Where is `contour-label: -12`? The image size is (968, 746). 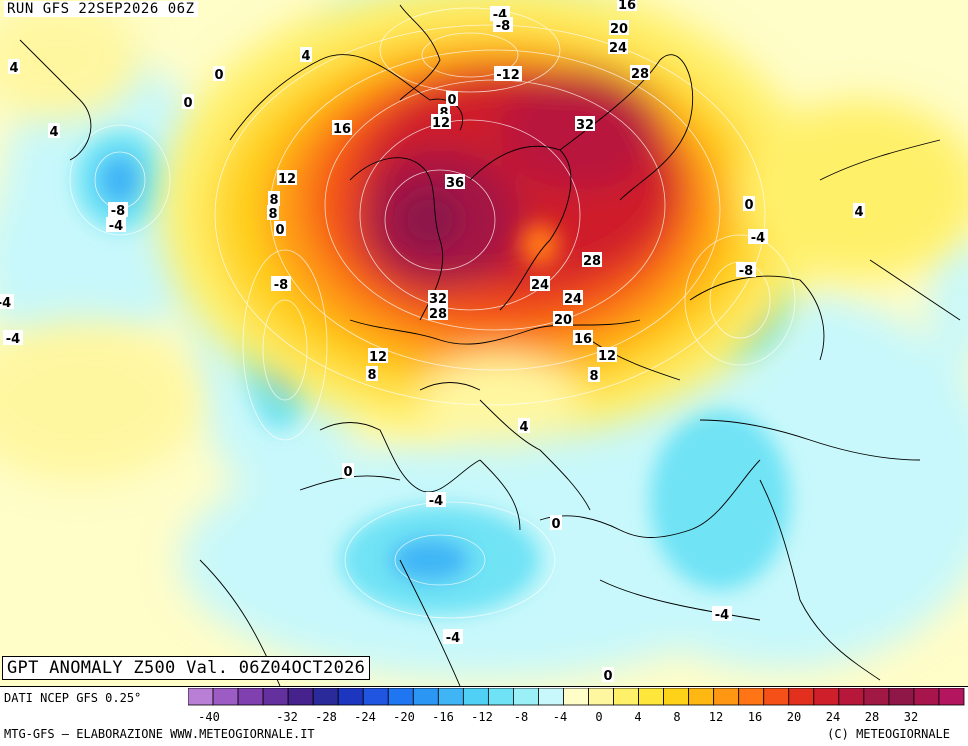 contour-label: -12 is located at coordinates (508, 75).